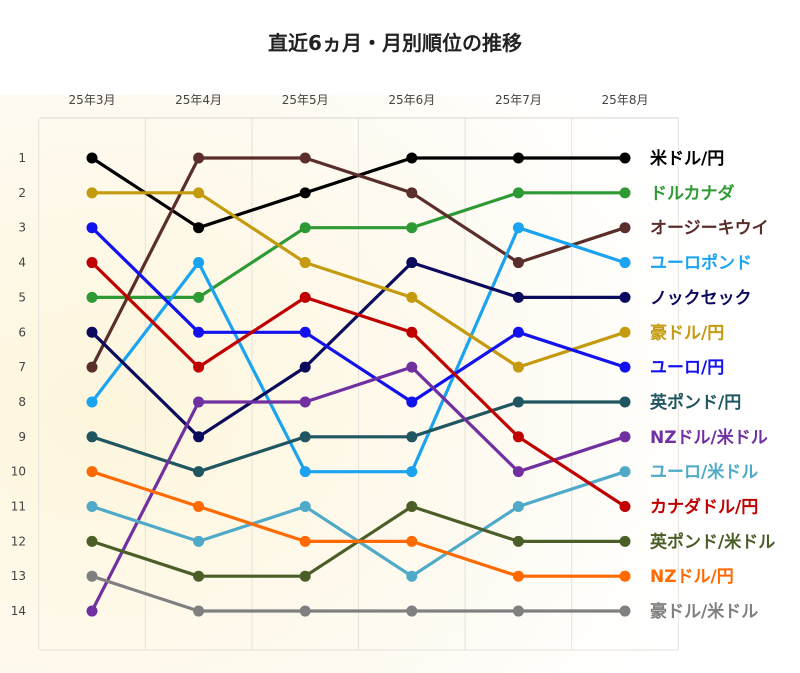 This screenshot has height=673, width=800. What do you see at coordinates (18, 576) in the screenshot?
I see `y-tick-label: 13` at bounding box center [18, 576].